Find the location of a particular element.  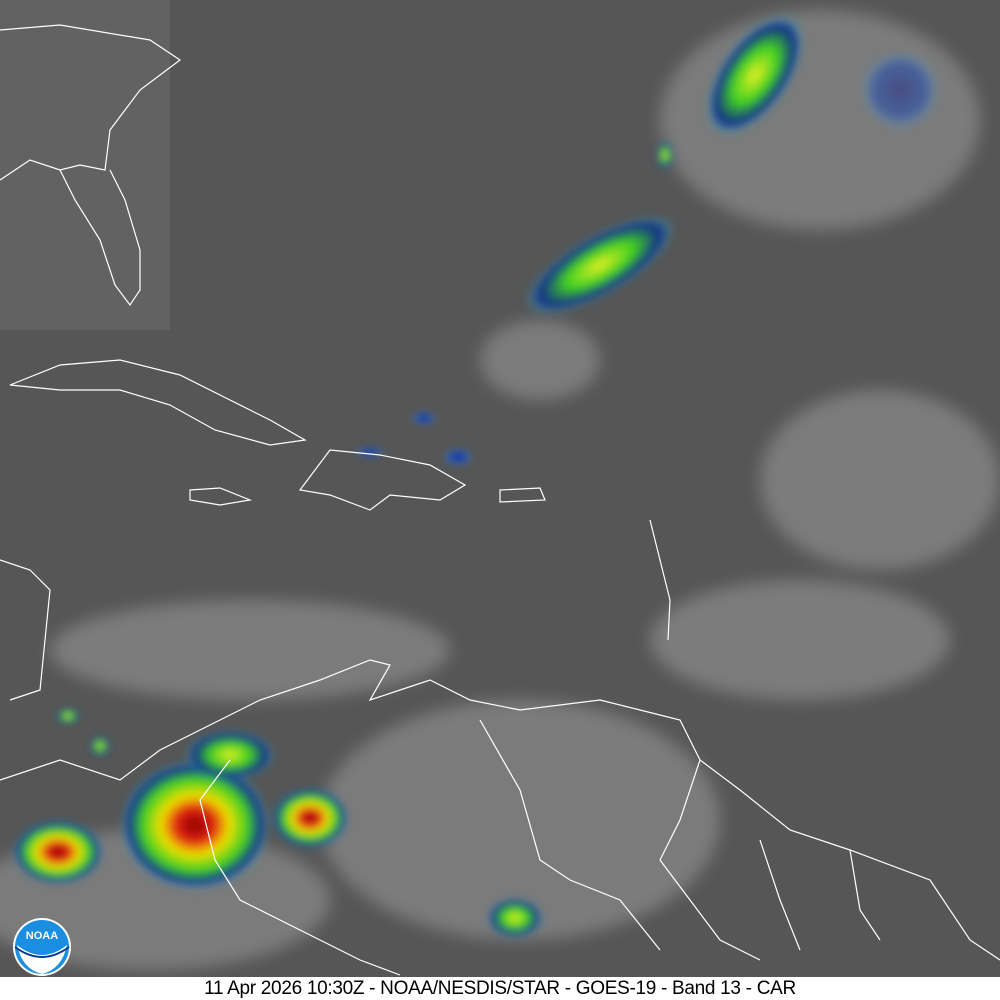

noaa-logo-icon: NOAA is located at coordinates (42, 947).